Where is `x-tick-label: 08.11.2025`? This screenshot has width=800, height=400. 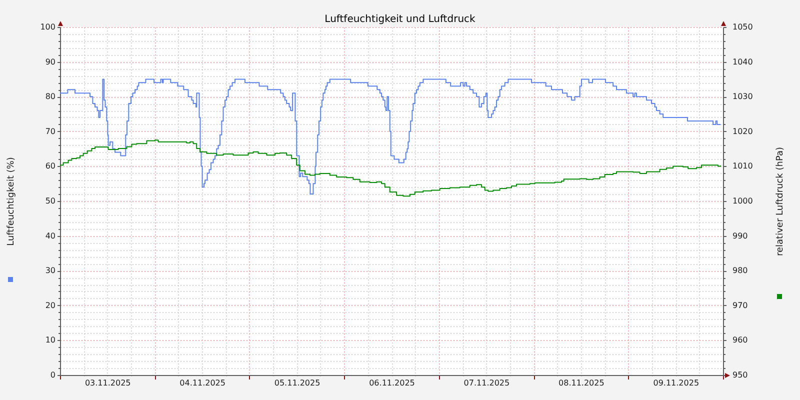 x-tick-label: 08.11.2025 is located at coordinates (581, 383).